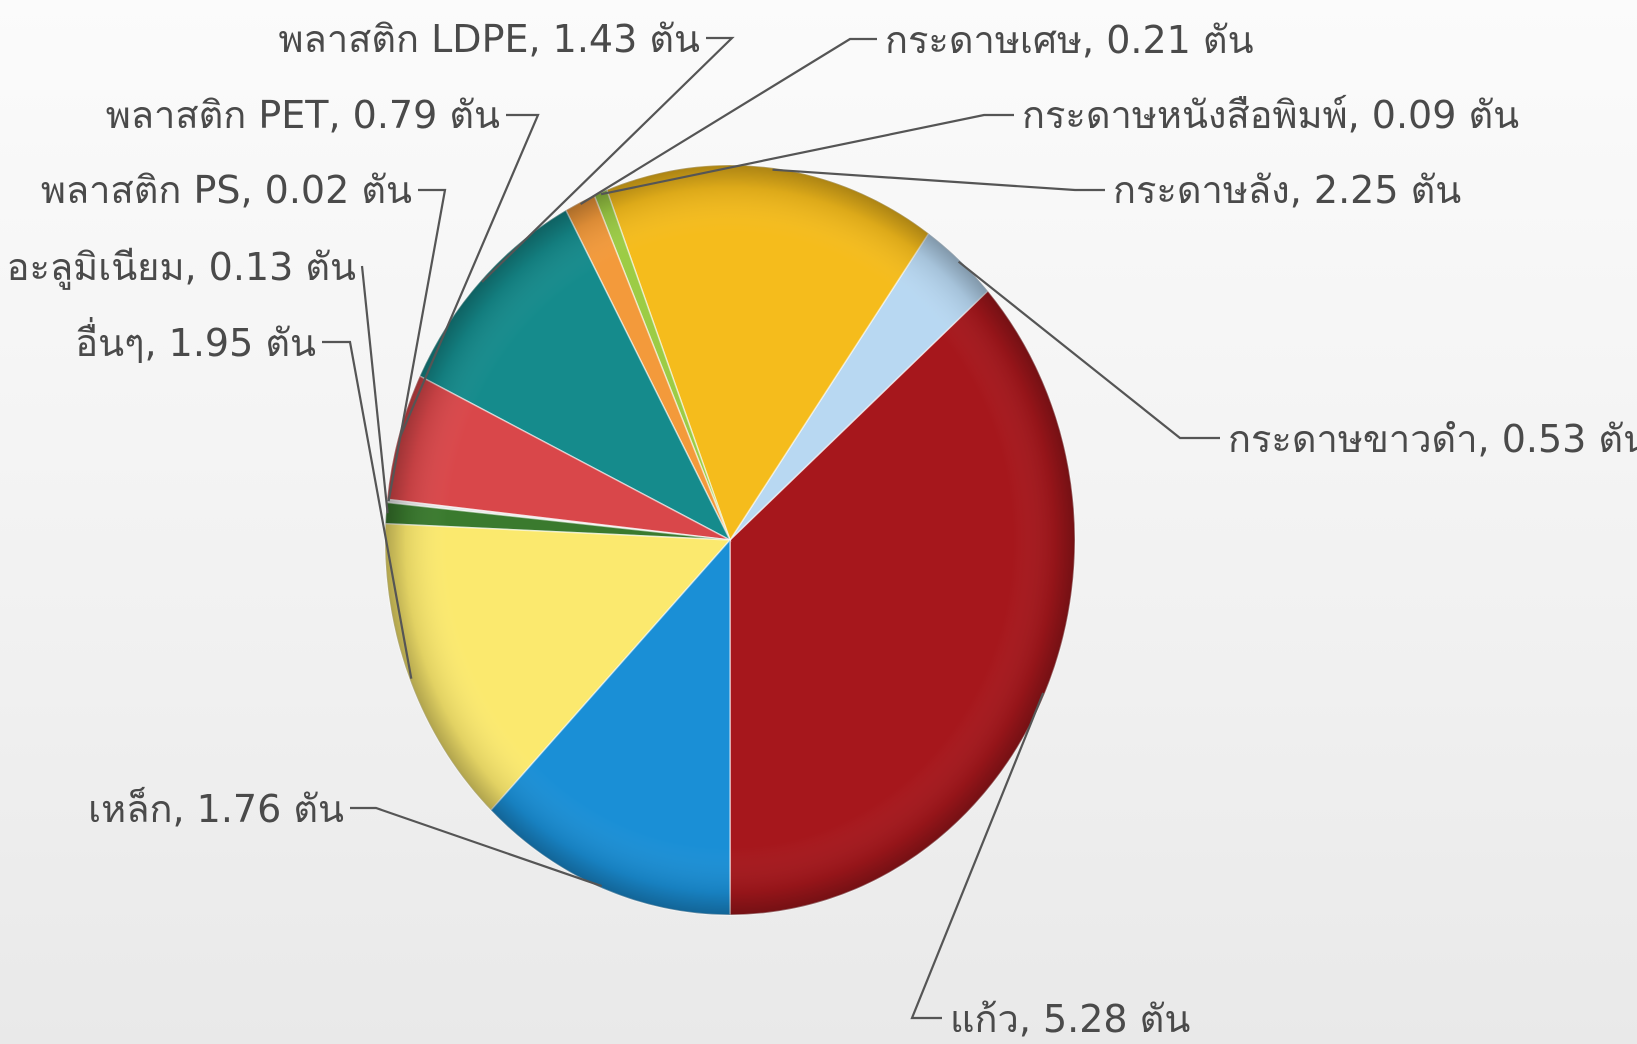 The image size is (1637, 1044). What do you see at coordinates (195, 341) in the screenshot?
I see `slice-label: อื่นๆ, 1.95 ตัน` at bounding box center [195, 341].